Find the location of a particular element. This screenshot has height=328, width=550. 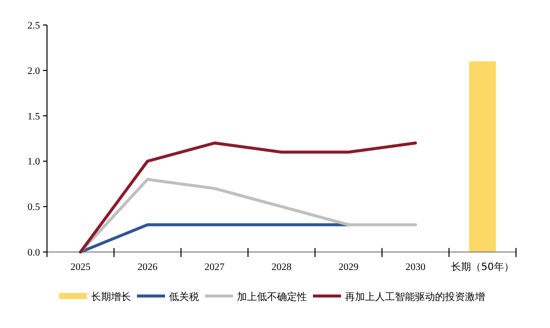

x-tick-label: 2025 is located at coordinates (80, 267).